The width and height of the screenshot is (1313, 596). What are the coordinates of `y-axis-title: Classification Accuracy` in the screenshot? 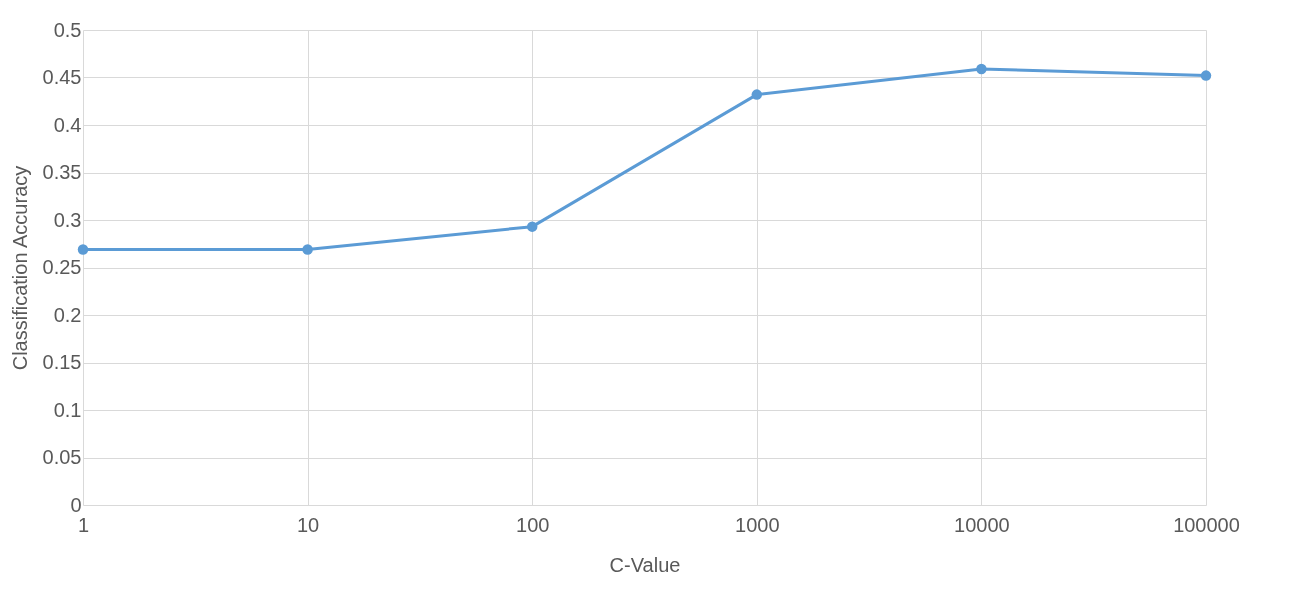 It's located at (19, 268).